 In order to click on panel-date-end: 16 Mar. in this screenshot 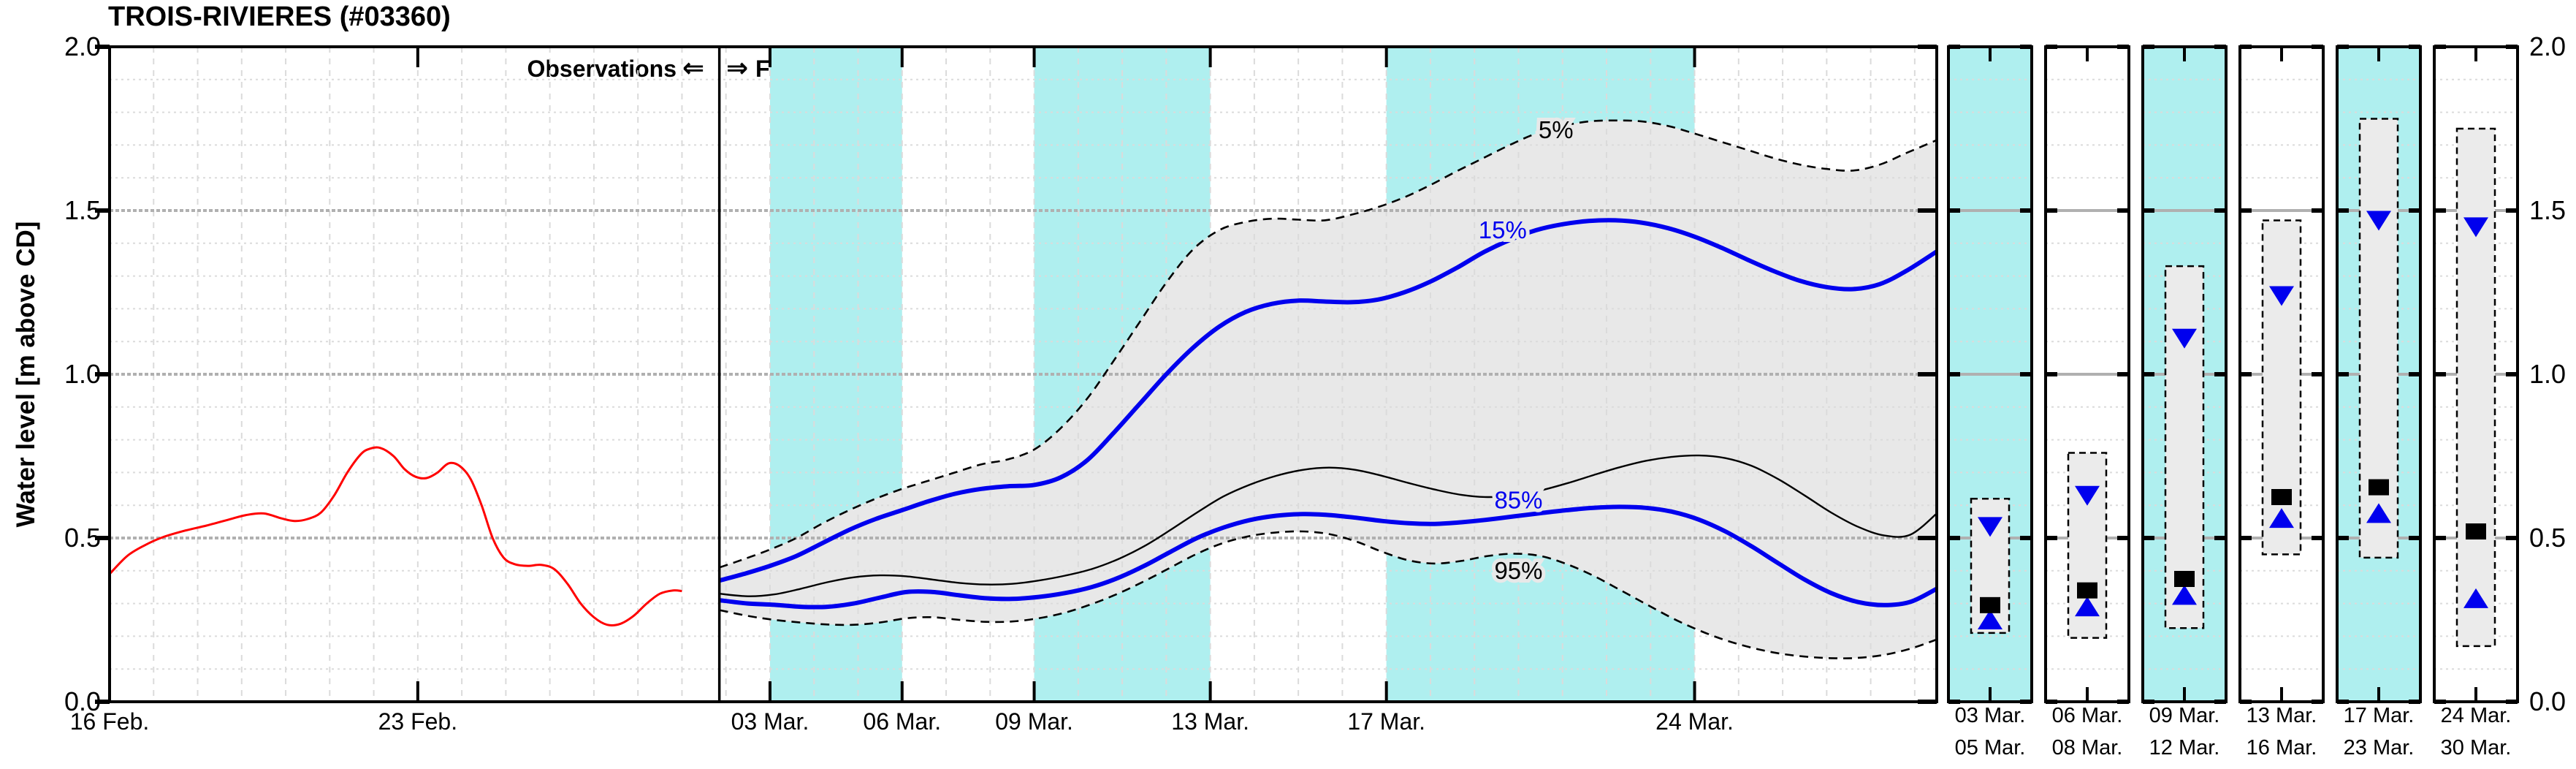, I will do `click(2282, 747)`.